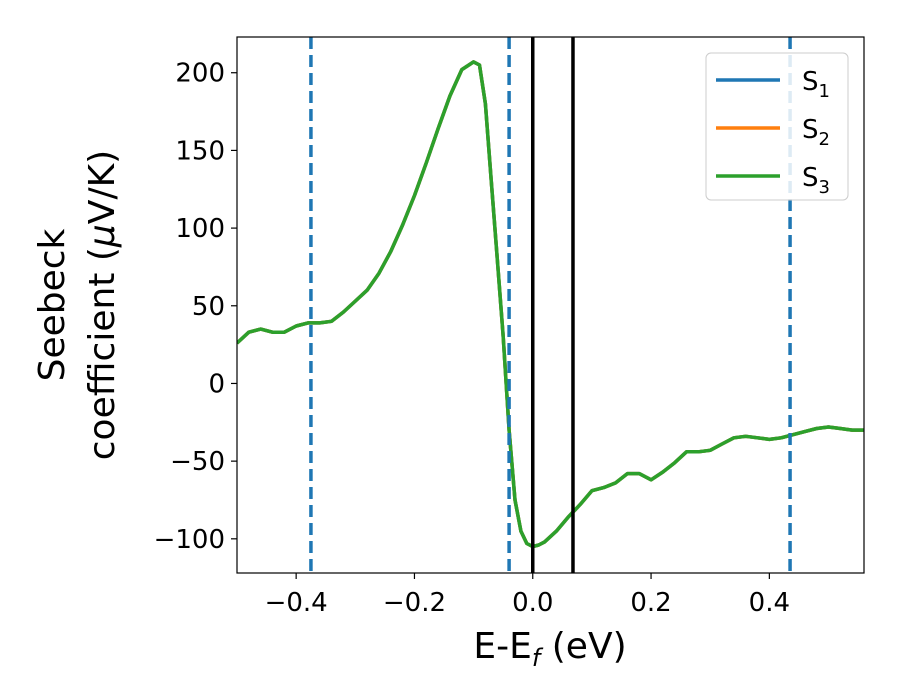 The width and height of the screenshot is (900, 700). What do you see at coordinates (816, 84) in the screenshot?
I see `legend-label-1: S1` at bounding box center [816, 84].